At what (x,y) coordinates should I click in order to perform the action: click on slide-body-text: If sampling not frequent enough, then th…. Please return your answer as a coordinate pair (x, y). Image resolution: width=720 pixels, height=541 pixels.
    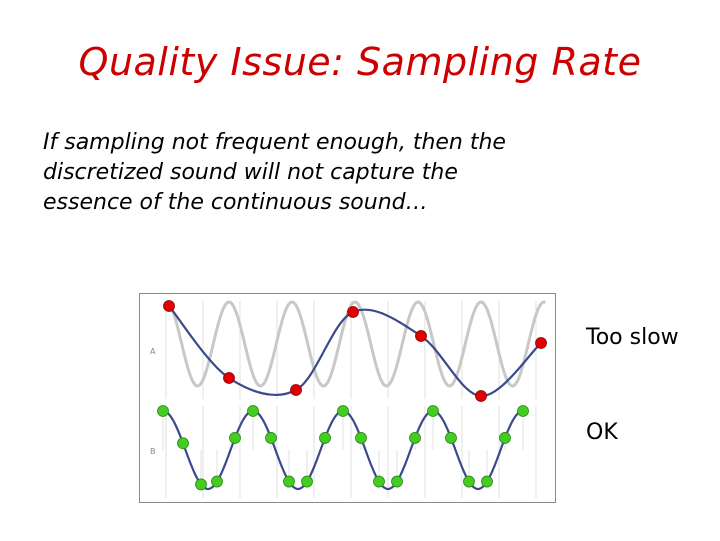
    Looking at the image, I should click on (343, 173).